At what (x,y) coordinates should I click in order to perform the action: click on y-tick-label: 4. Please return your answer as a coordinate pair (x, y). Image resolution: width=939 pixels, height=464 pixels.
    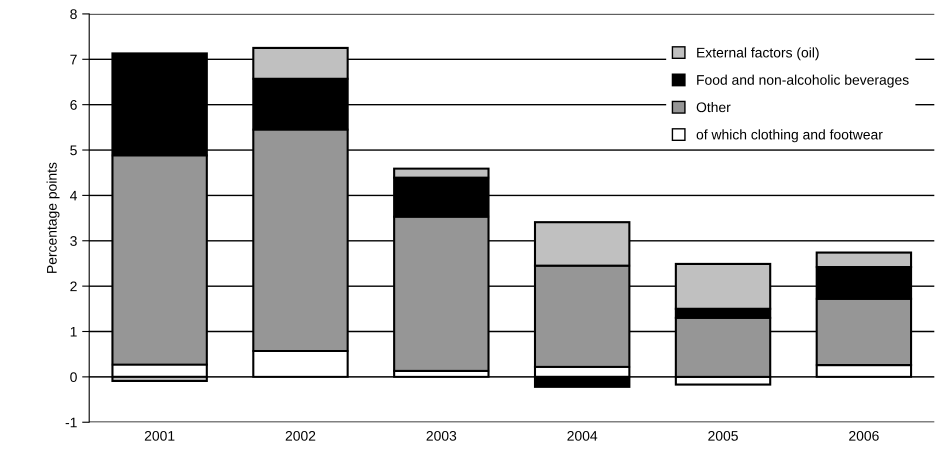
    Looking at the image, I should click on (73, 195).